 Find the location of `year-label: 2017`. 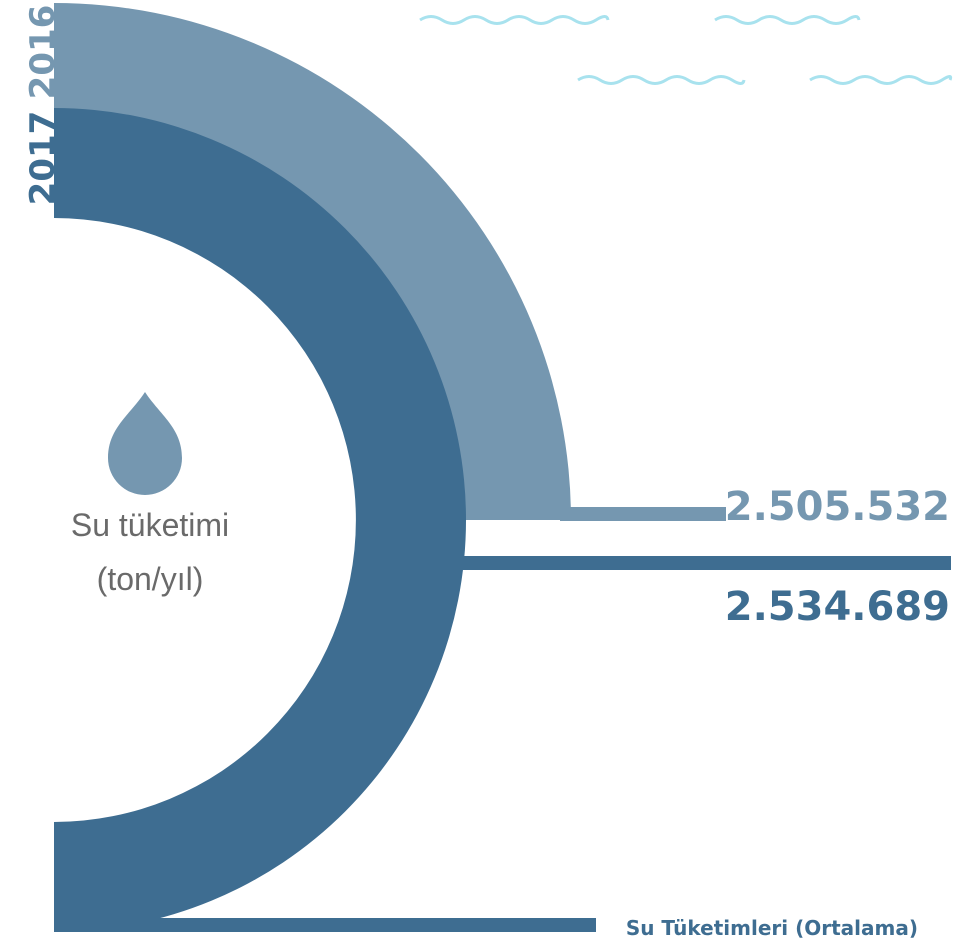

year-label: 2017 is located at coordinates (43, 158).